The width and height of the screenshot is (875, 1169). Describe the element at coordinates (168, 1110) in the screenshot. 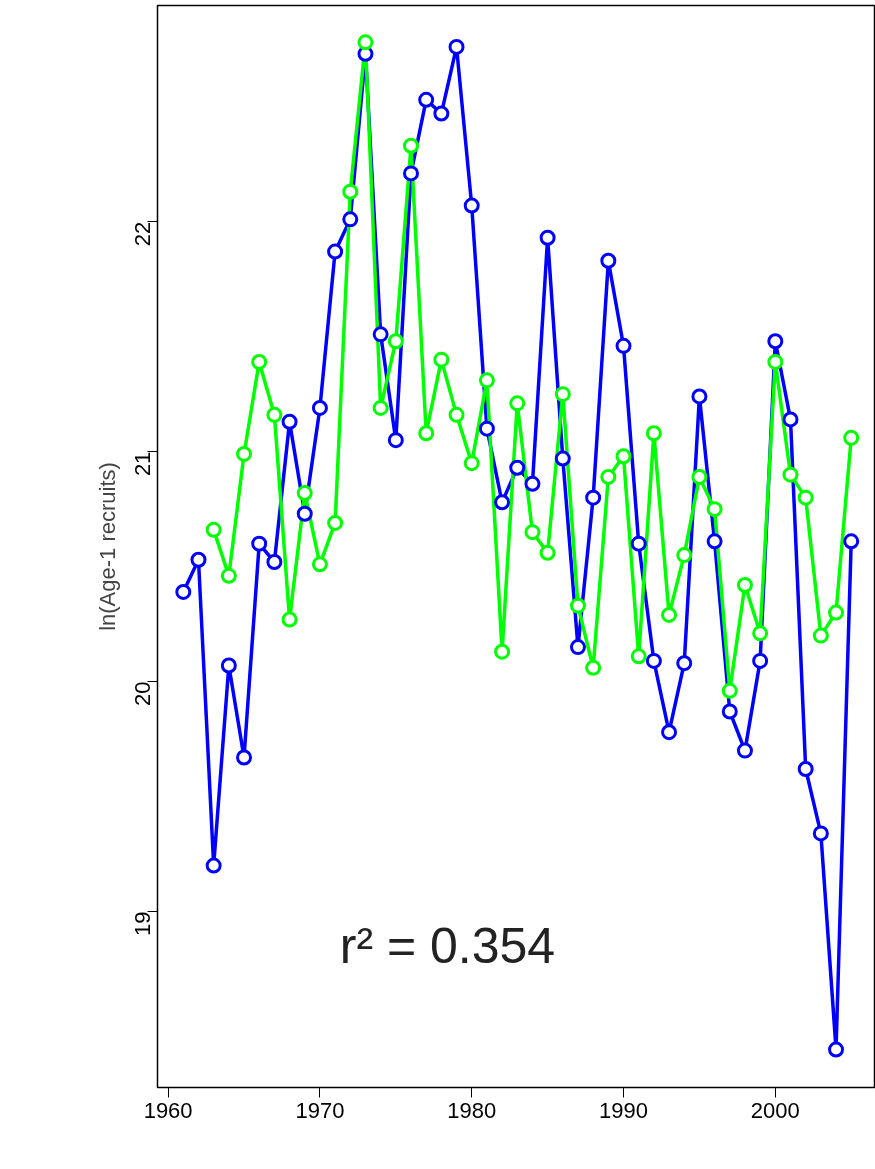

I see `x-tick-label: 1960` at that location.